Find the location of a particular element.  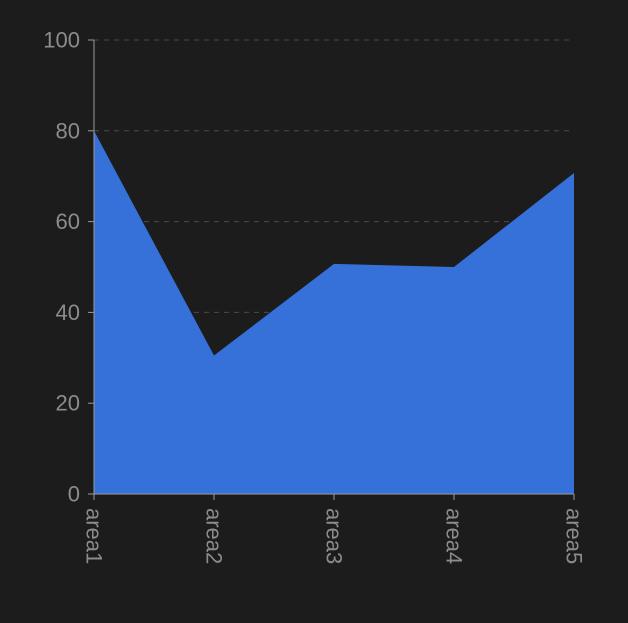

y-tick-label-100: 100 is located at coordinates (61, 40).